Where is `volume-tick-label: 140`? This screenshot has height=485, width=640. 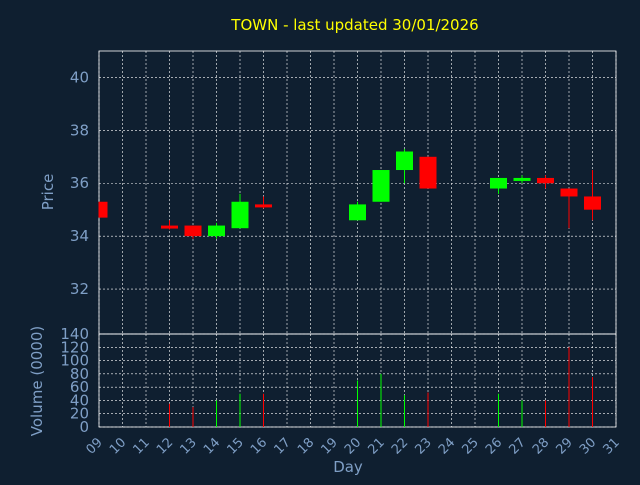 volume-tick-label: 140 is located at coordinates (74, 334).